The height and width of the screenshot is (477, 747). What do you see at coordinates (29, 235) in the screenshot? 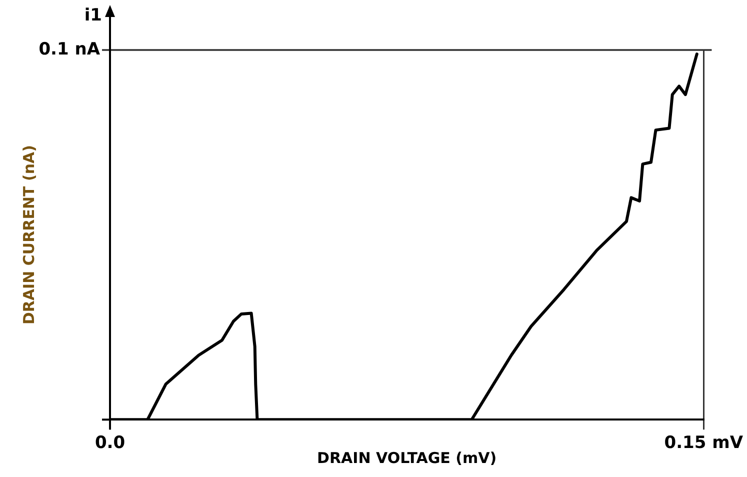
I see `y-axis-title: DRAIN CURRENT (nA)` at bounding box center [29, 235].